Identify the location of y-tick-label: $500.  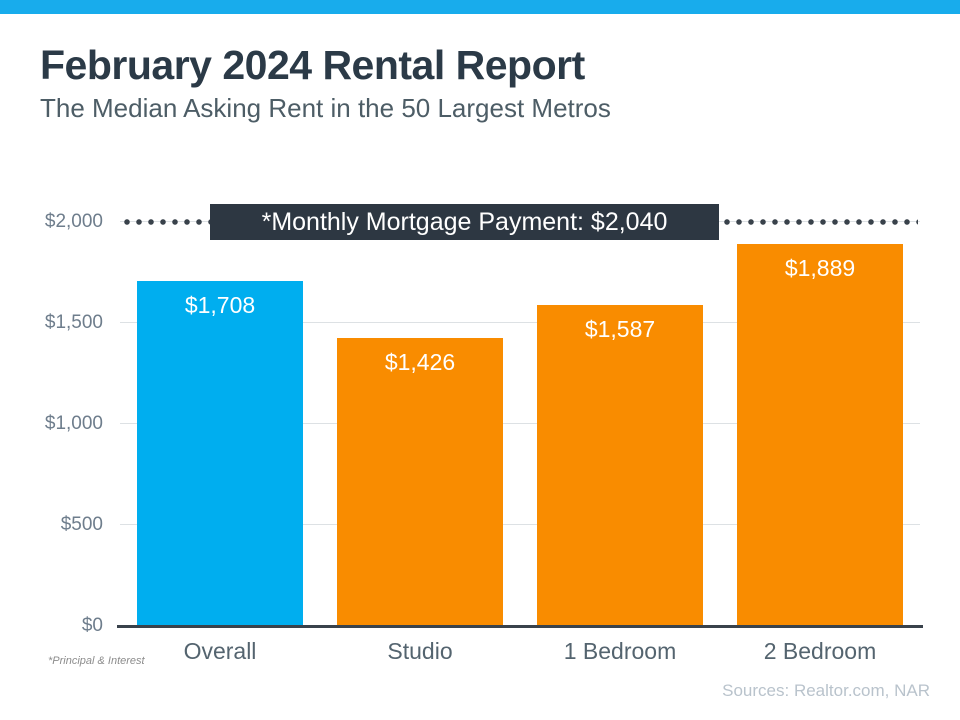
(81, 524).